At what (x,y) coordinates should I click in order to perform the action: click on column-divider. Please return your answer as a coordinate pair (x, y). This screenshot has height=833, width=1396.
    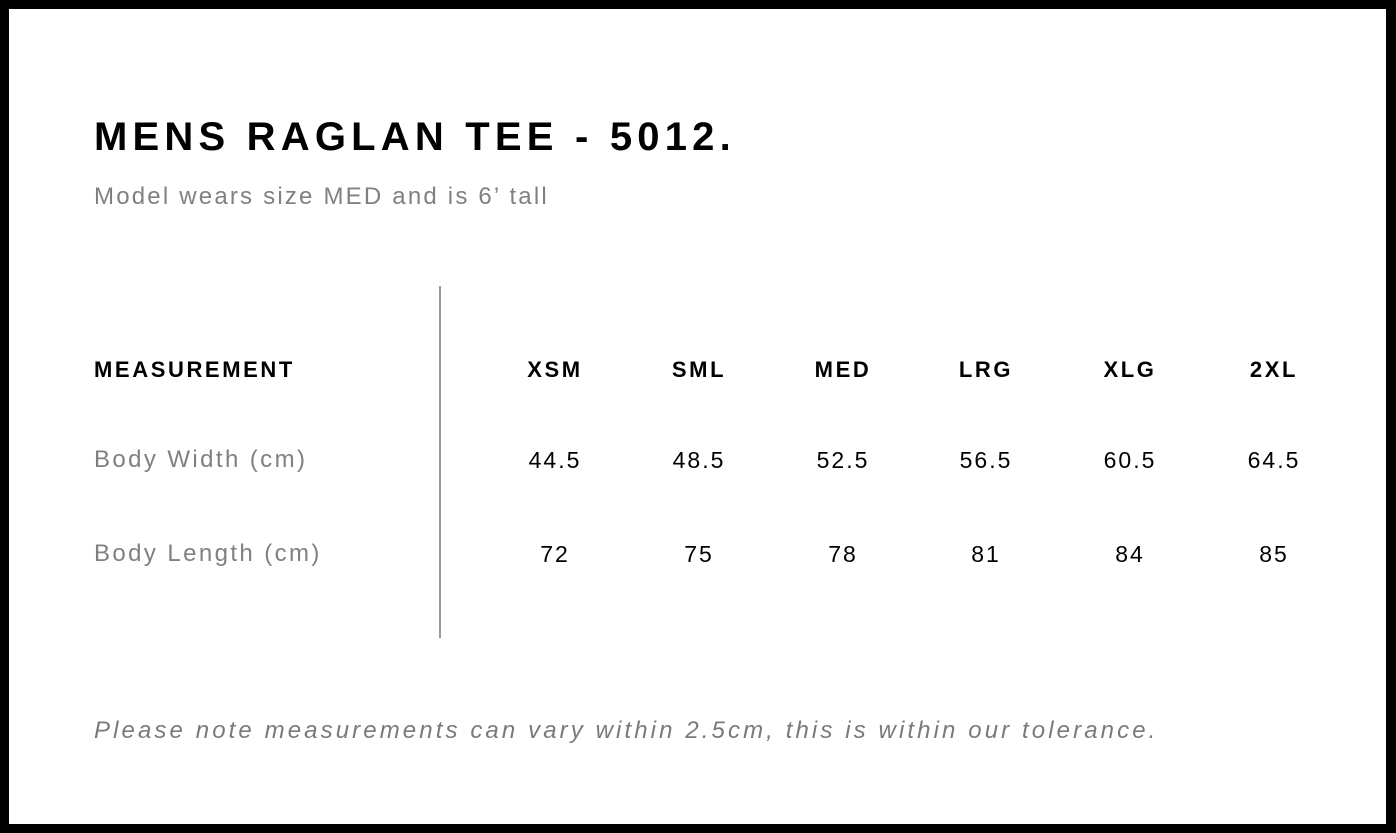
    Looking at the image, I should click on (440, 462).